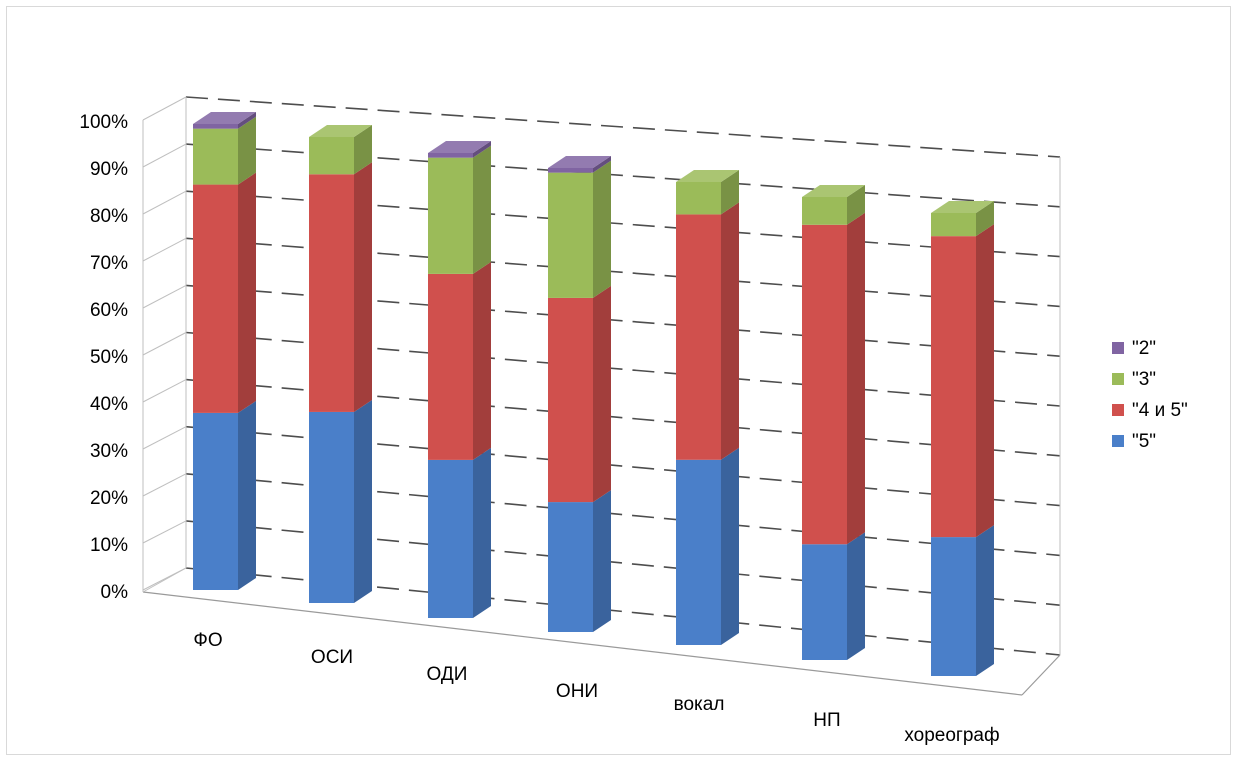  I want to click on x-tick-label: вокал, so click(699, 704).